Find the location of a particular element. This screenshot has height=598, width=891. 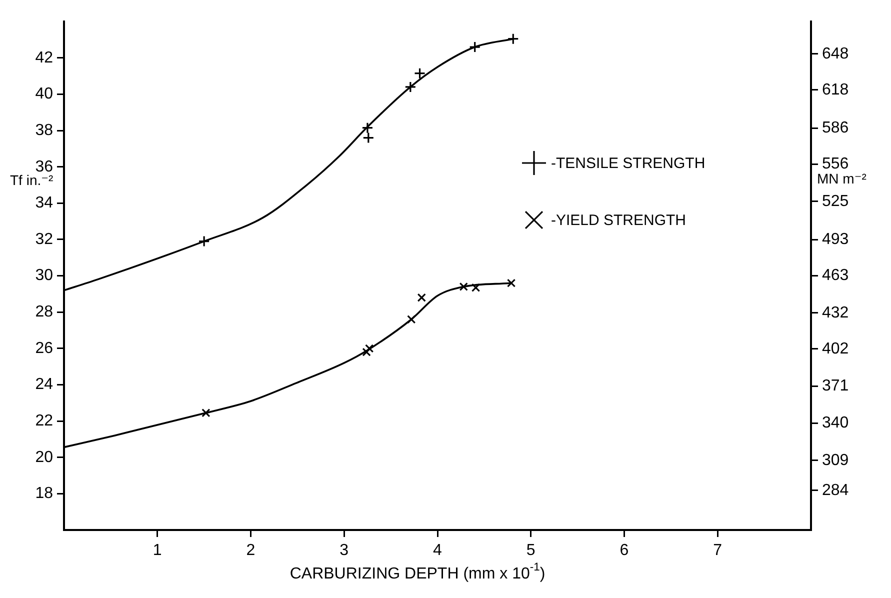

x-tick-label: 2 is located at coordinates (251, 551).